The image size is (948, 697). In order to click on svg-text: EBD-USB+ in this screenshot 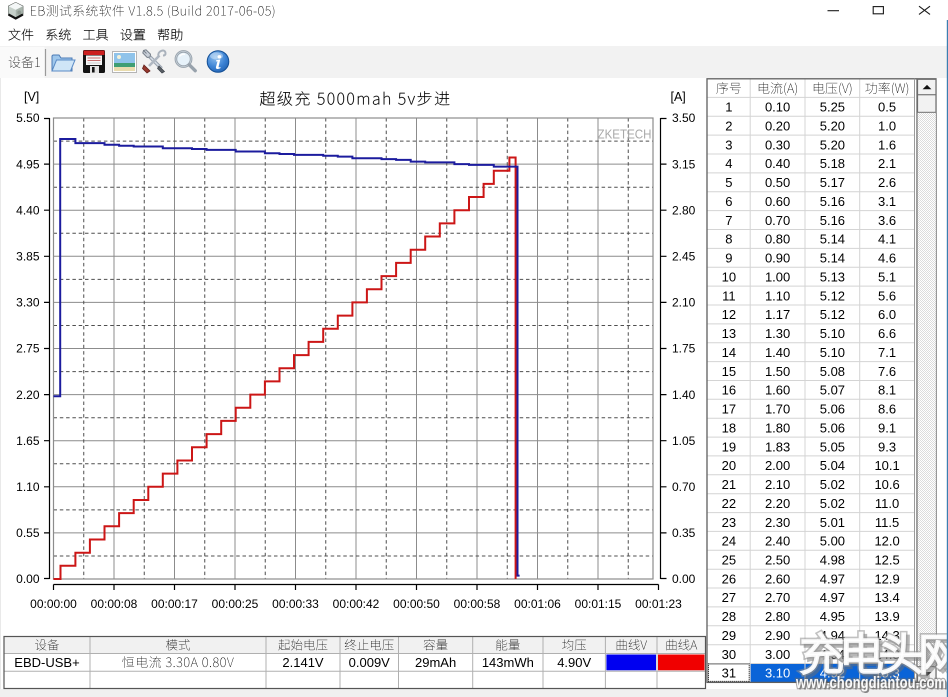, I will do `click(46, 662)`.